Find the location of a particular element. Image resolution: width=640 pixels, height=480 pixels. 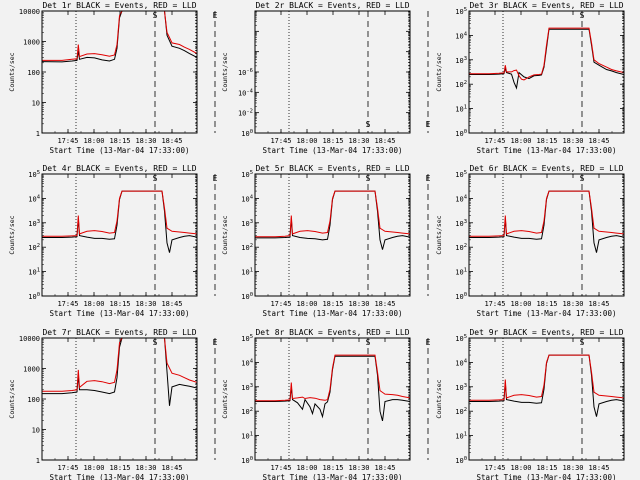

panel-title: Det 2r BLACK = Events, RED = LLD is located at coordinates (332, 5).